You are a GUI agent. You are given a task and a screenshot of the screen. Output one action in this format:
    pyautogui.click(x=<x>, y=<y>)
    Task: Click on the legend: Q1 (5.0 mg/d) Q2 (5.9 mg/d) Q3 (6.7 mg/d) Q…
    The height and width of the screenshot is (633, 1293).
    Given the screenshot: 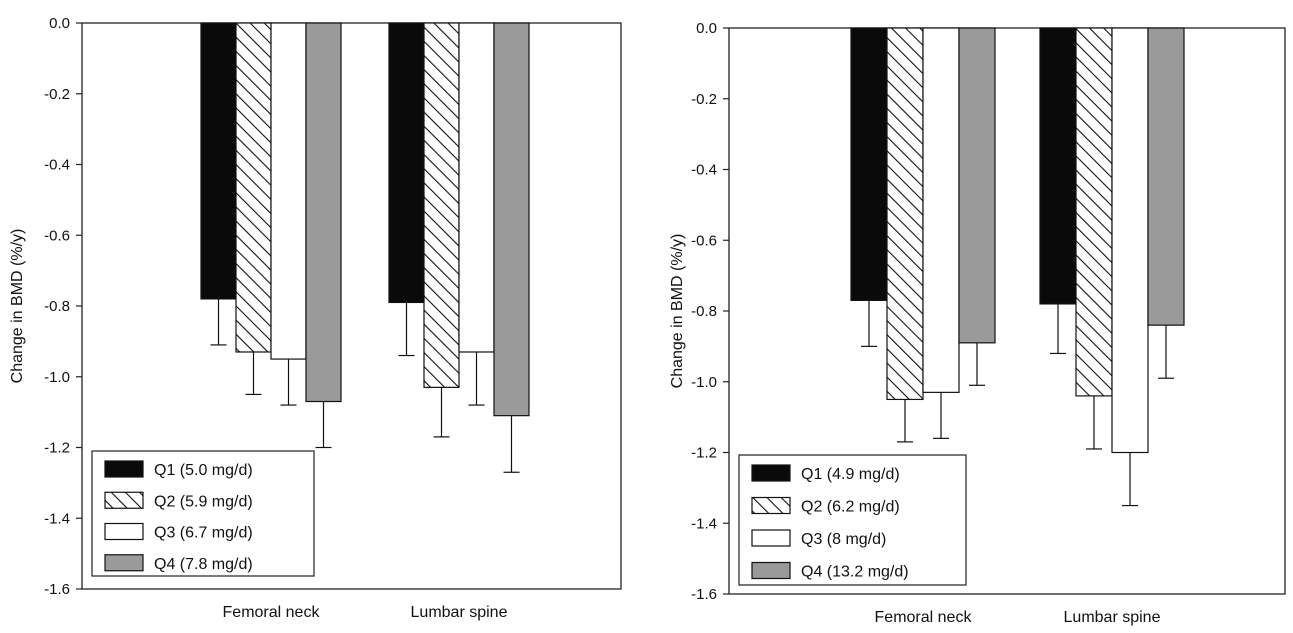 What is the action you would take?
    pyautogui.click(x=203, y=513)
    